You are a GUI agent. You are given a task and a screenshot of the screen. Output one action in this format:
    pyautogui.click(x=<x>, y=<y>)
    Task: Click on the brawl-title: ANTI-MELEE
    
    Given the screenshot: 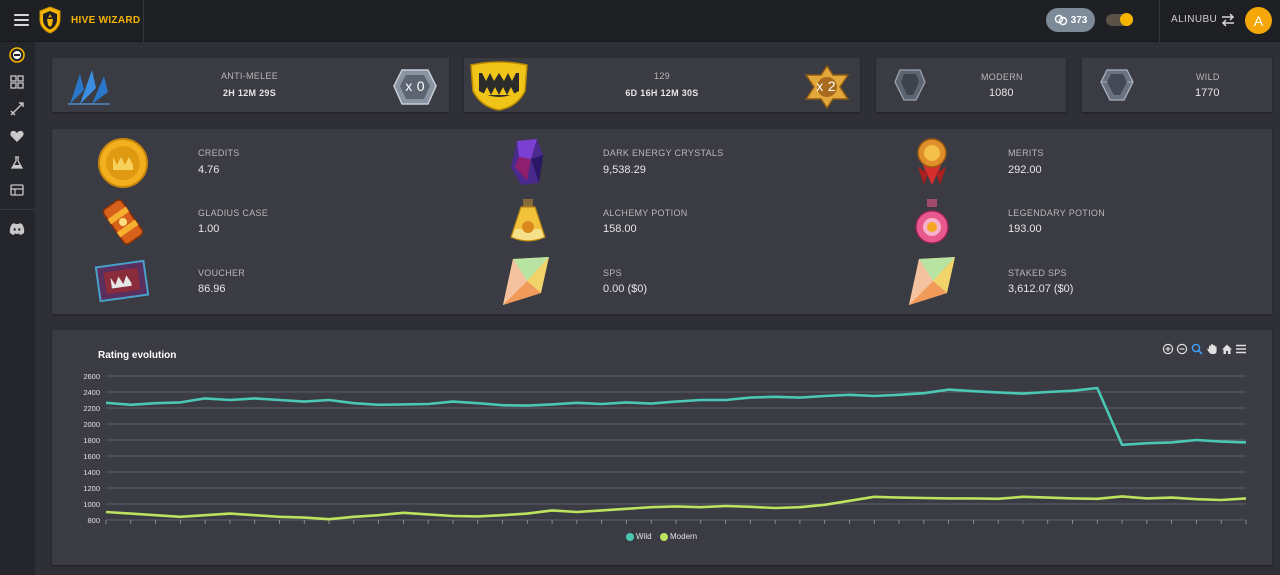 What is the action you would take?
    pyautogui.click(x=249, y=76)
    